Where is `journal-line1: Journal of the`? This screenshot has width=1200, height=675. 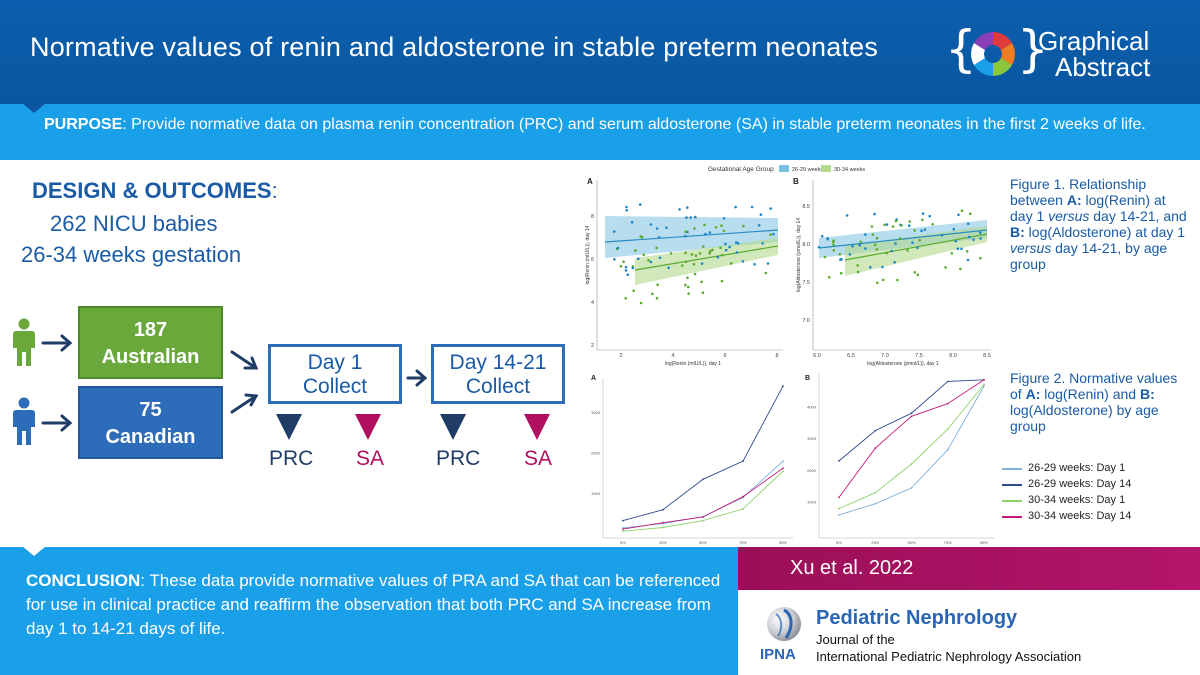
journal-line1: Journal of the is located at coordinates (855, 639).